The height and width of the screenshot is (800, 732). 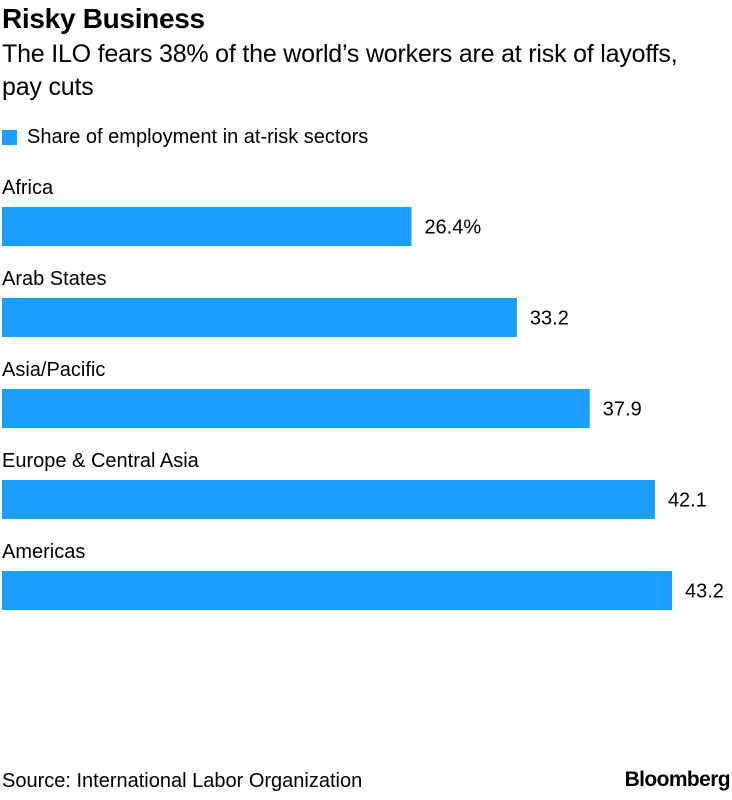 I want to click on data-label: 33.2, so click(x=549, y=319).